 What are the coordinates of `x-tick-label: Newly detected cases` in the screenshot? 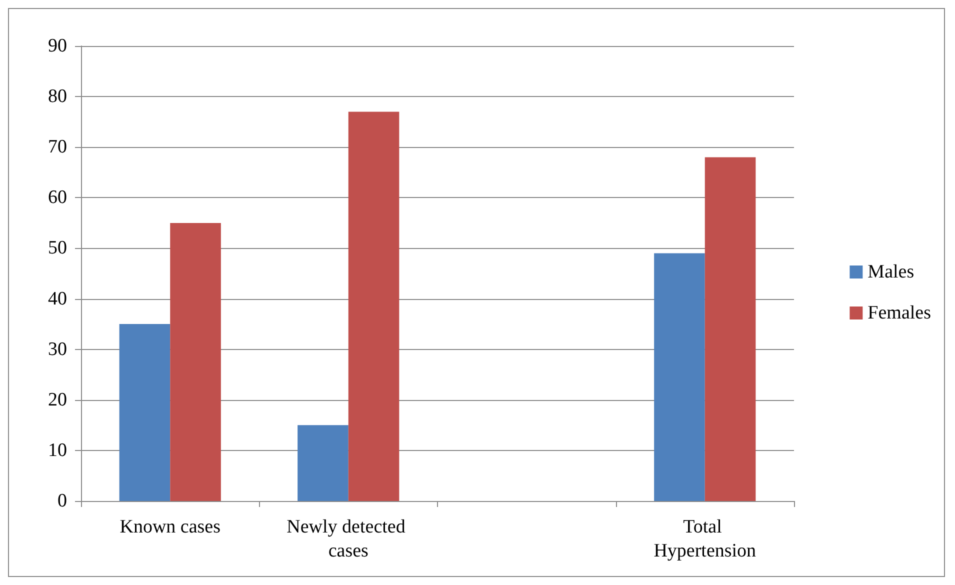 It's located at (348, 539).